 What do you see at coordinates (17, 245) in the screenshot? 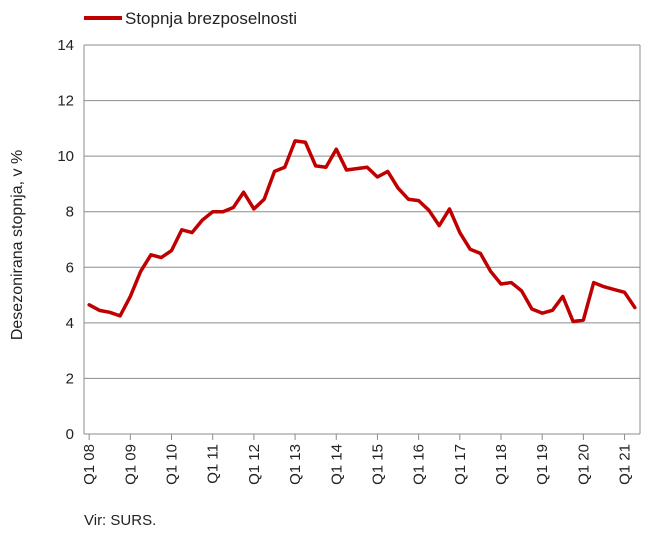
I see `y-axis-label: Desezonirana stopnja, v %` at bounding box center [17, 245].